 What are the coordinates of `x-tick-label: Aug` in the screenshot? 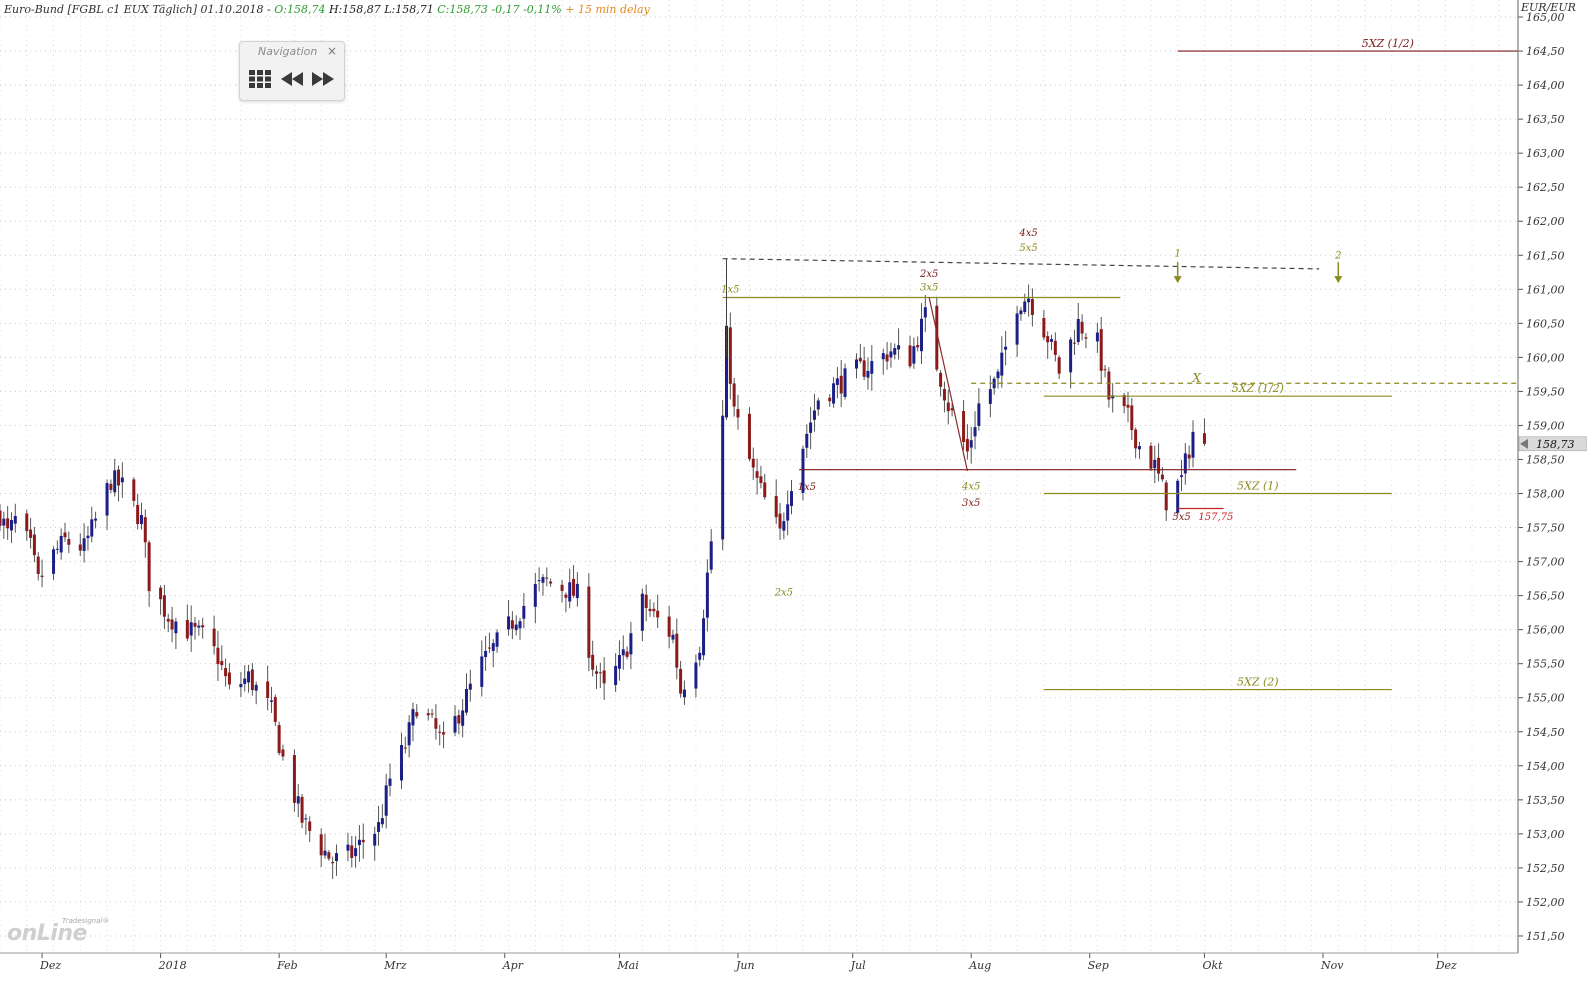 It's located at (979, 965).